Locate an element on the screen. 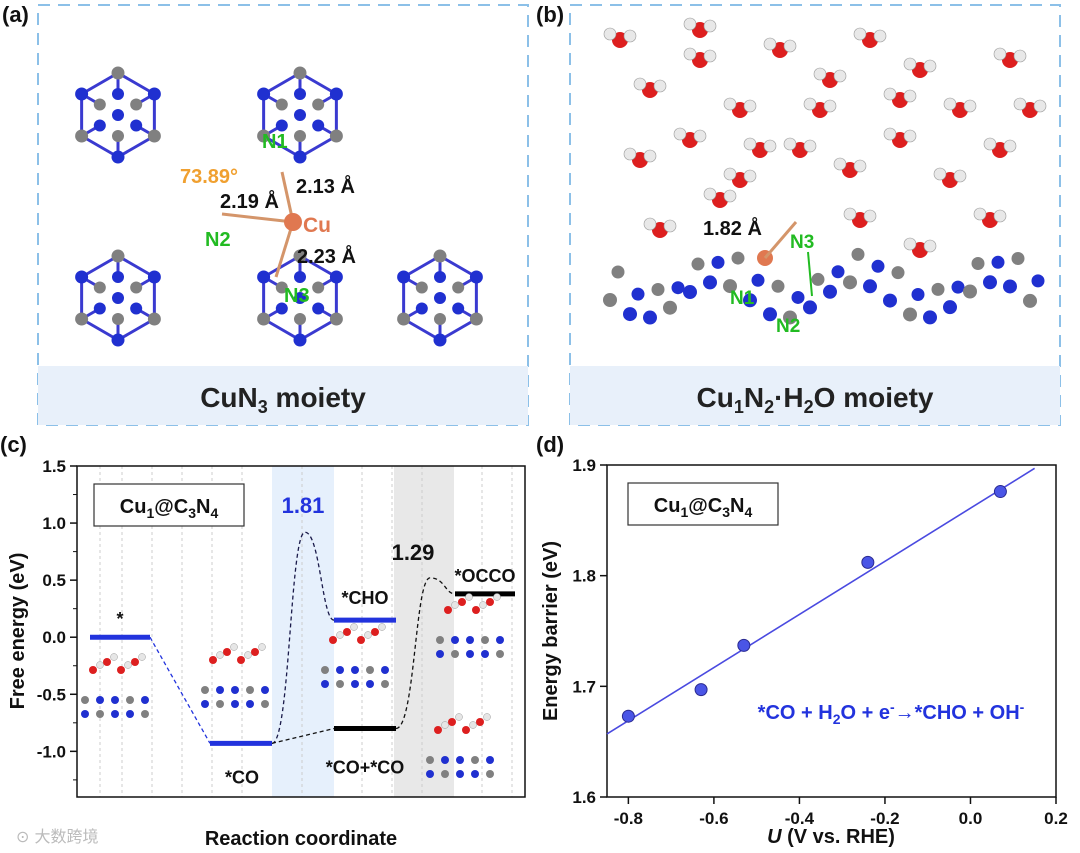  label-n1-b: N1 is located at coordinates (742, 298).